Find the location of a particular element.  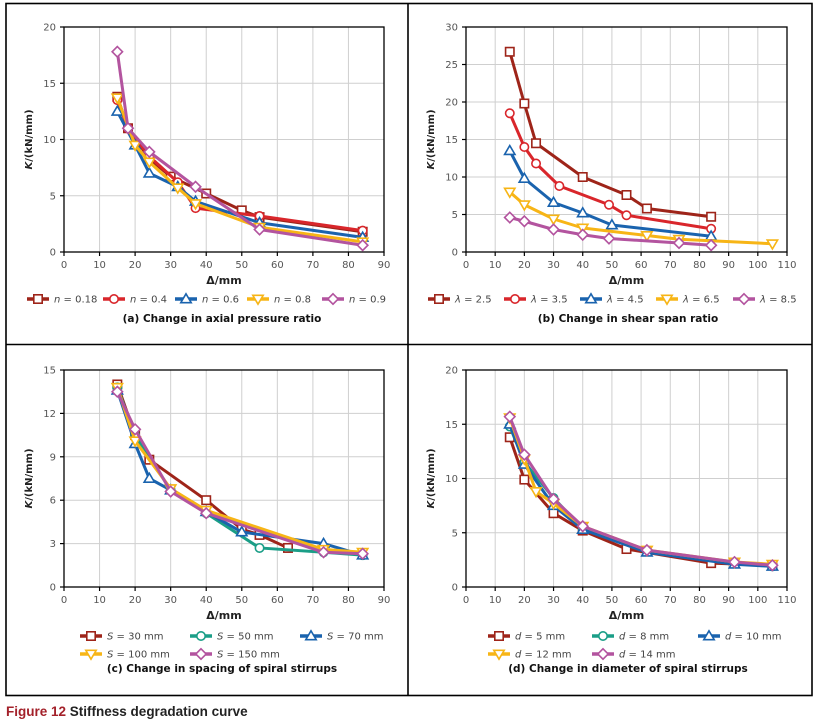

series-triangle-up is located at coordinates (240, 471).